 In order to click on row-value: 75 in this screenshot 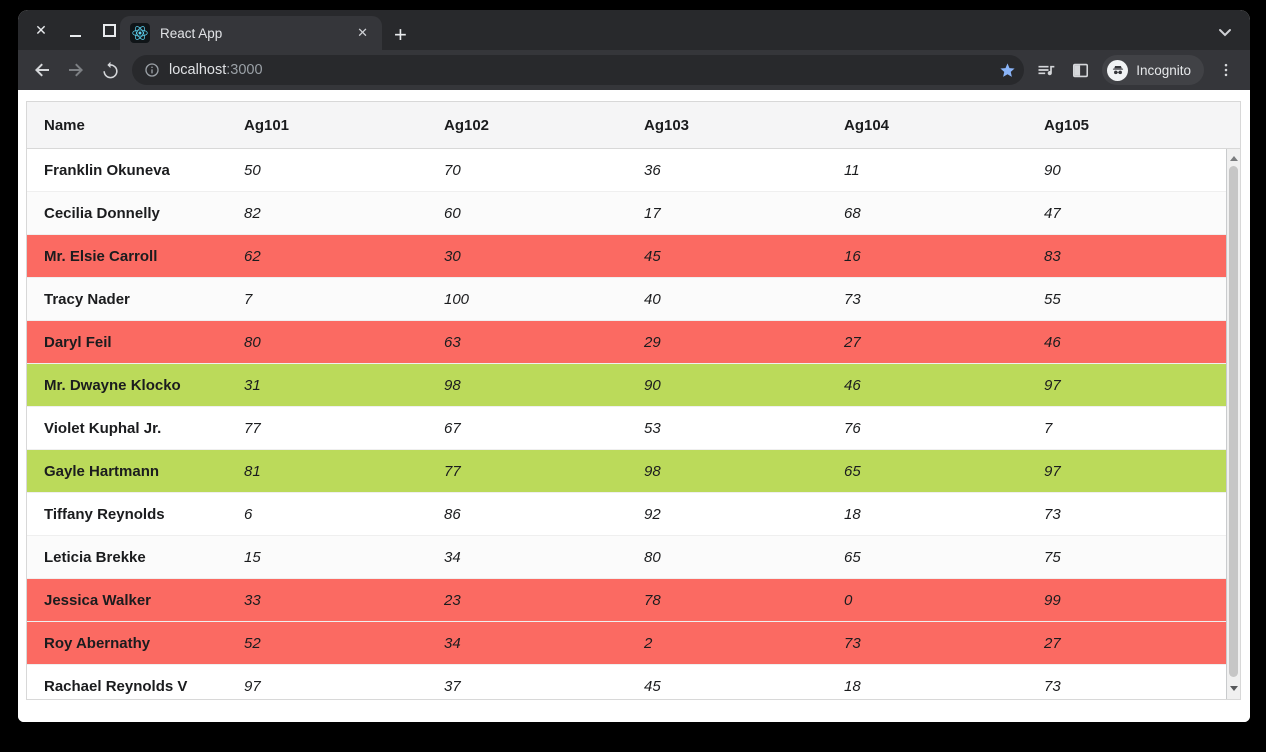, I will do `click(1052, 557)`.